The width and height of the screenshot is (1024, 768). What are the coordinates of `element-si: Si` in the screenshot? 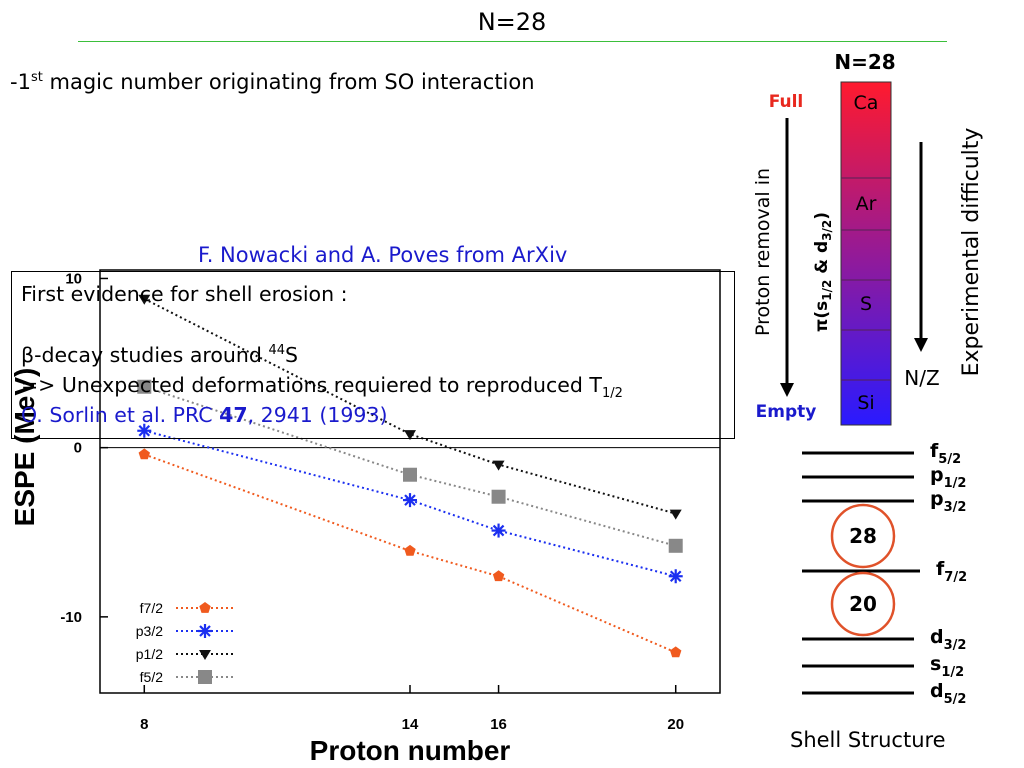 It's located at (865, 403).